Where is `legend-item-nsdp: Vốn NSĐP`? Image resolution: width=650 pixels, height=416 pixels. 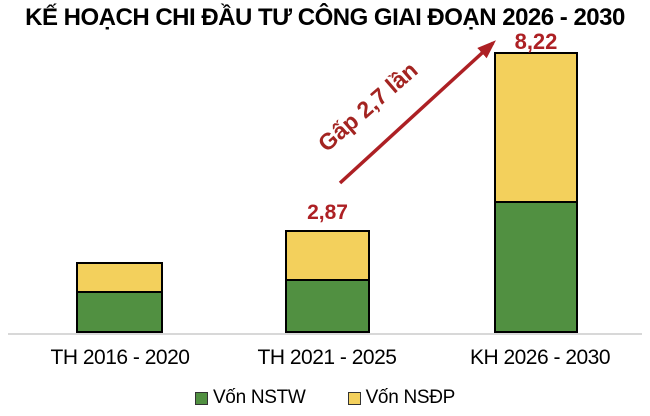 legend-item-nsdp: Vốn NSĐP is located at coordinates (401, 398).